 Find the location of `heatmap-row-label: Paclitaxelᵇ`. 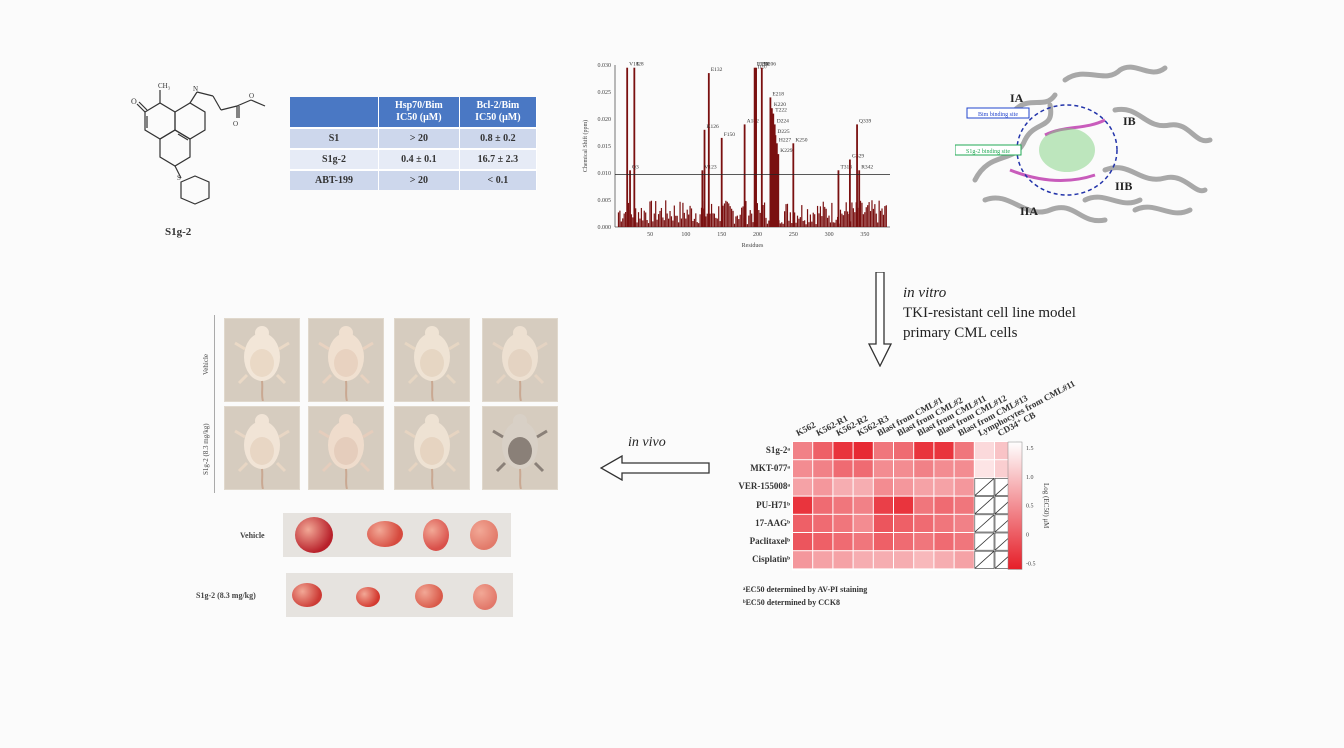

heatmap-row-label: Paclitaxelᵇ is located at coordinates (769, 541).